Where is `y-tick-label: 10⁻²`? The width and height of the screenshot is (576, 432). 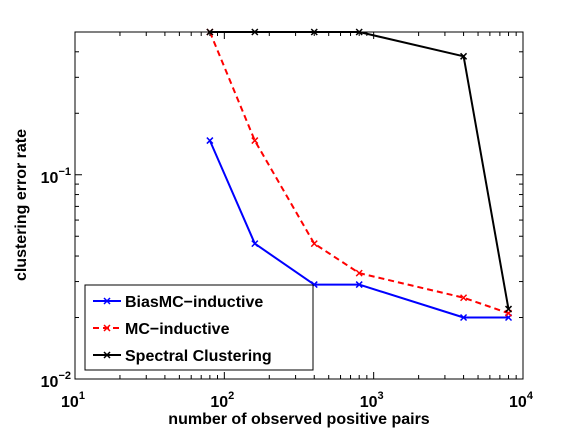 y-tick-label: 10⁻² is located at coordinates (56, 380).